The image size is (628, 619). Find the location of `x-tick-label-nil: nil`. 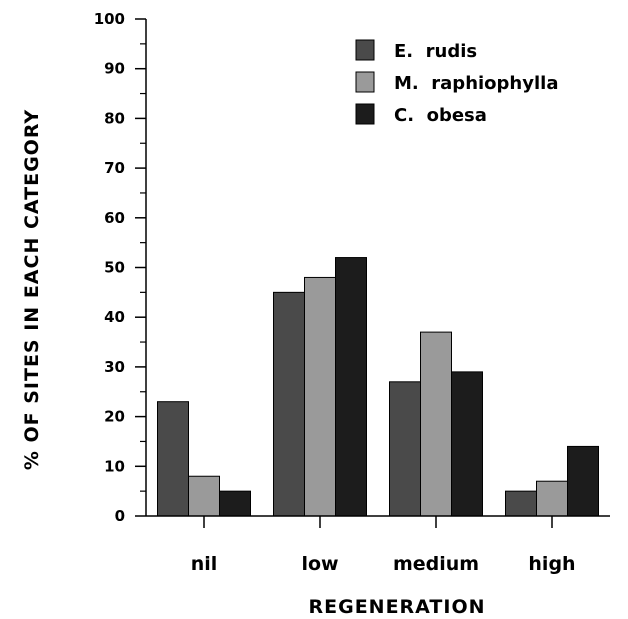

x-tick-label-nil: nil is located at coordinates (204, 564).